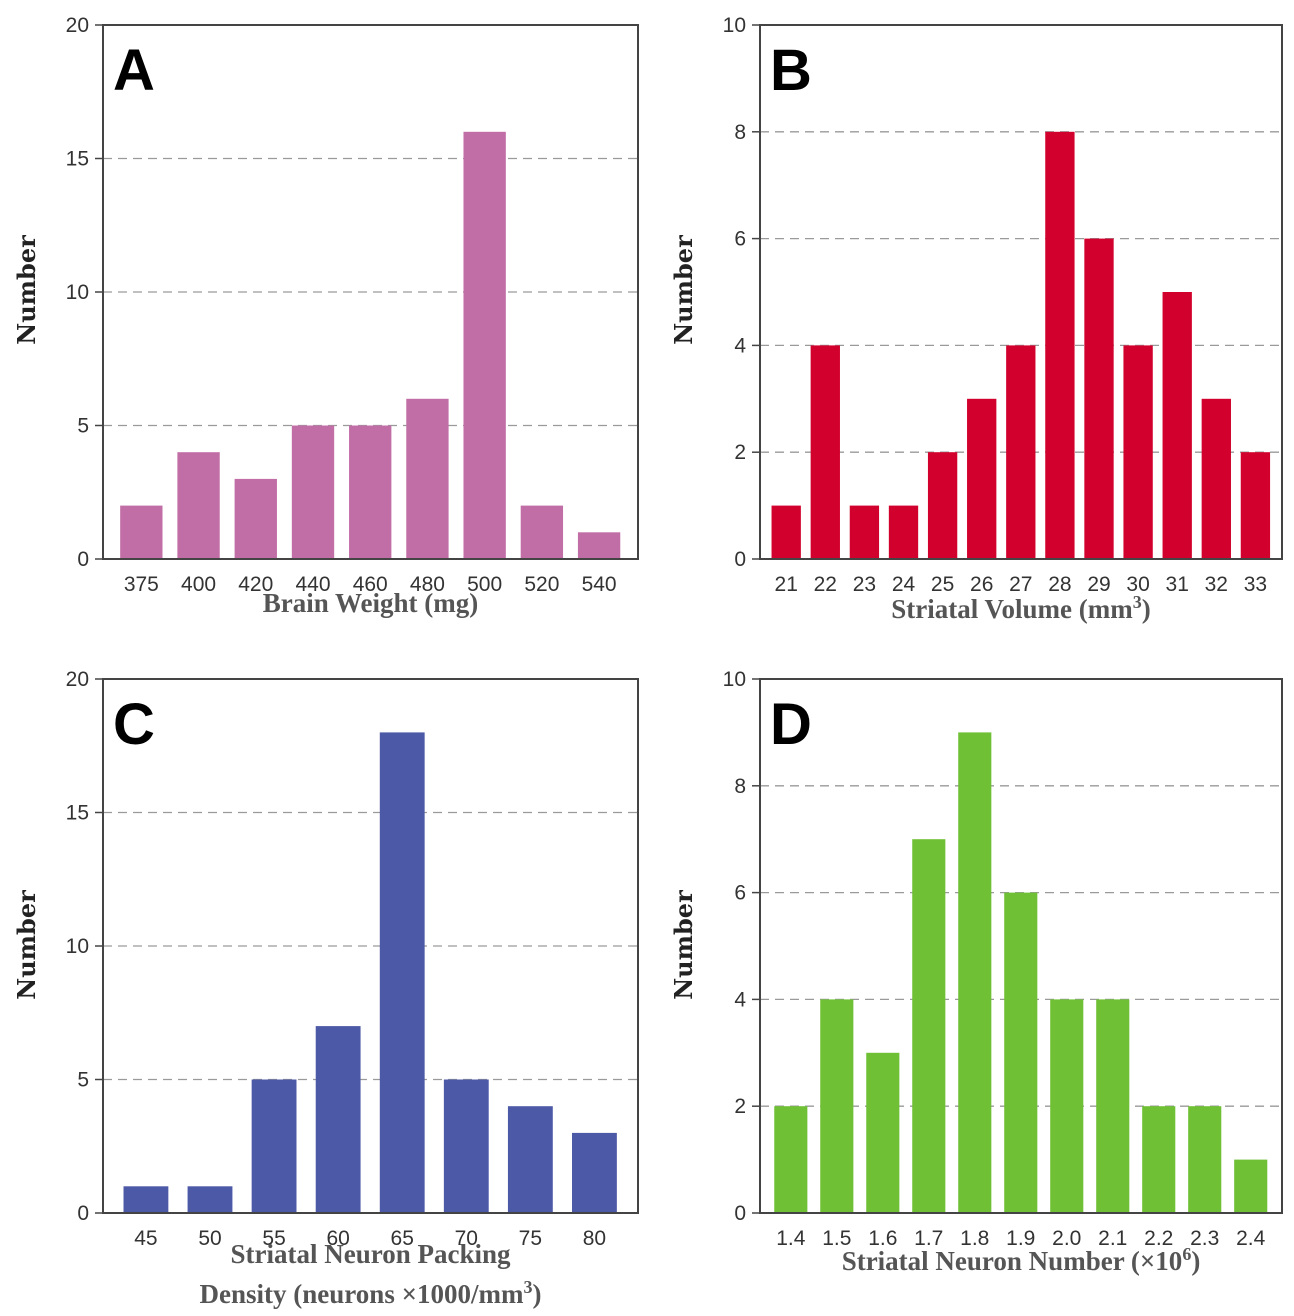  What do you see at coordinates (1021, 1052) in the screenshot?
I see `bar-1.9` at bounding box center [1021, 1052].